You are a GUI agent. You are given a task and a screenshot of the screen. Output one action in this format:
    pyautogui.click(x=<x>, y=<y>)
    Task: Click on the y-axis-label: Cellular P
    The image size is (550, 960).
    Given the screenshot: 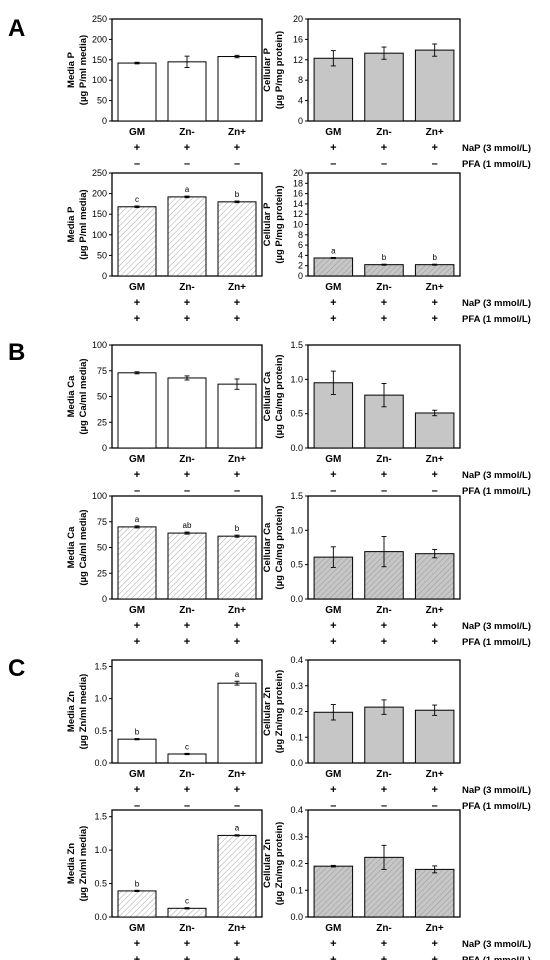 What is the action you would take?
    pyautogui.click(x=267, y=69)
    